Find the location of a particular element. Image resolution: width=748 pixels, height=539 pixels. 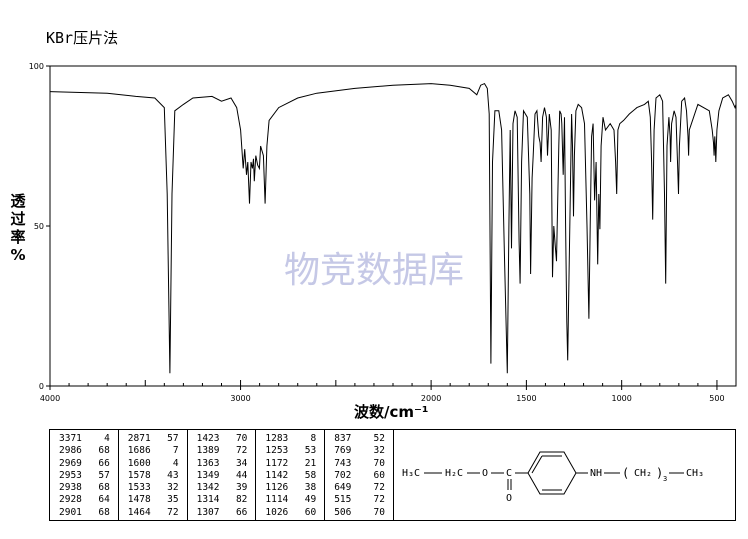

structure-panel: H₃C H₂C O C O NH ( CH₂ ) 3 CH₃ is located at coordinates (565, 475).